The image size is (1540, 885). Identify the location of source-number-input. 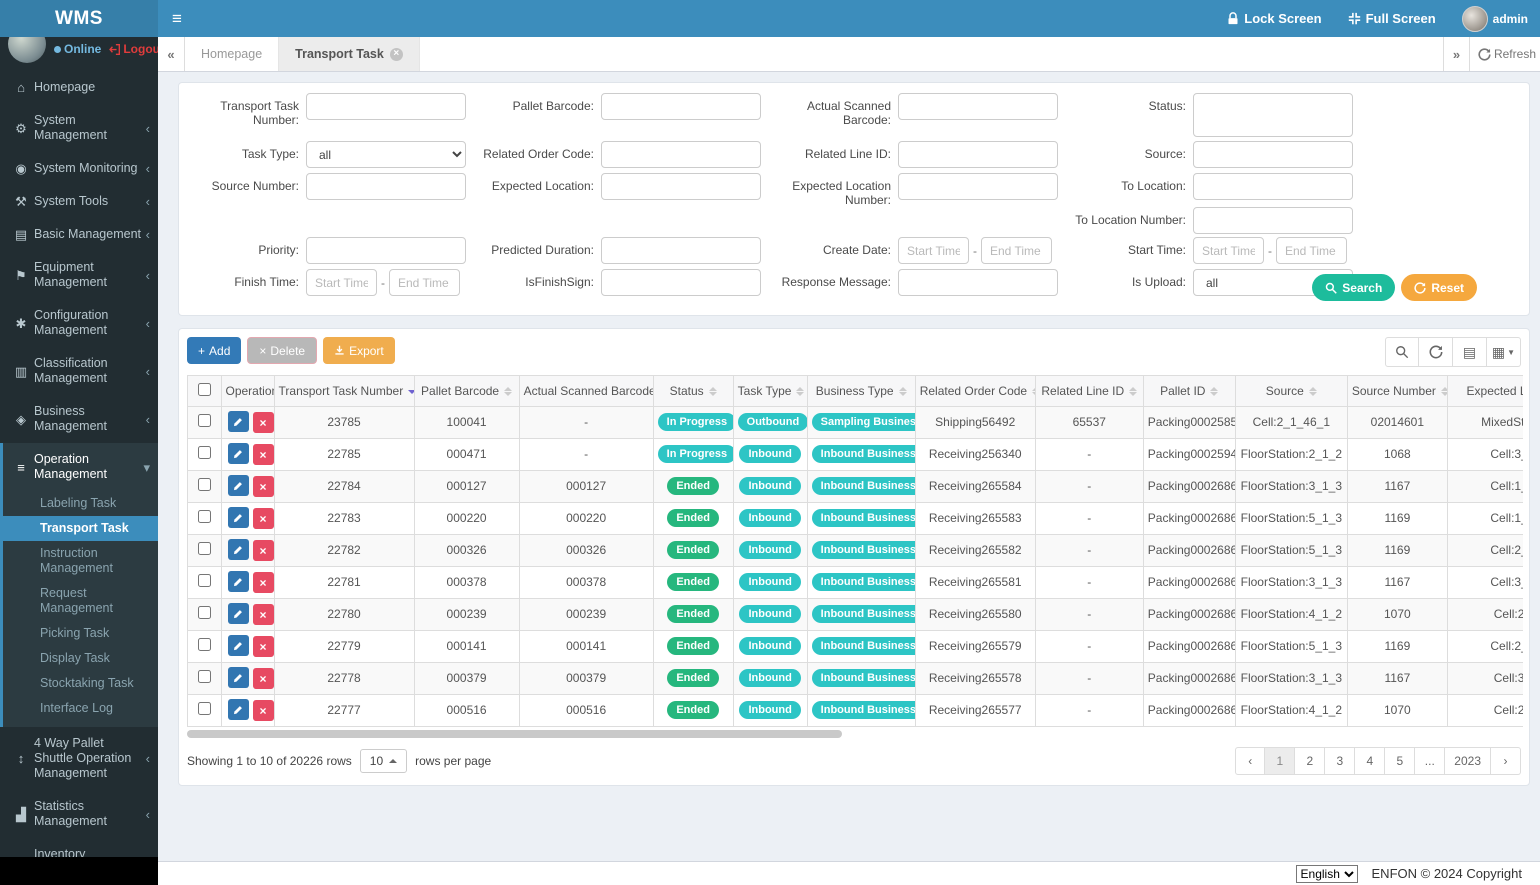
(386, 186).